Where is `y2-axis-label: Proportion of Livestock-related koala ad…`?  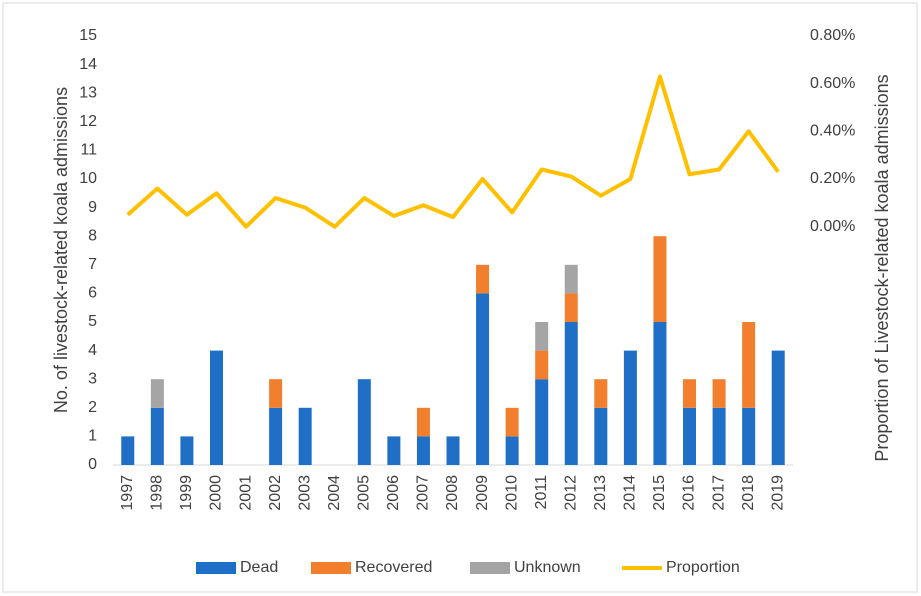 y2-axis-label: Proportion of Livestock-related koala ad… is located at coordinates (882, 267).